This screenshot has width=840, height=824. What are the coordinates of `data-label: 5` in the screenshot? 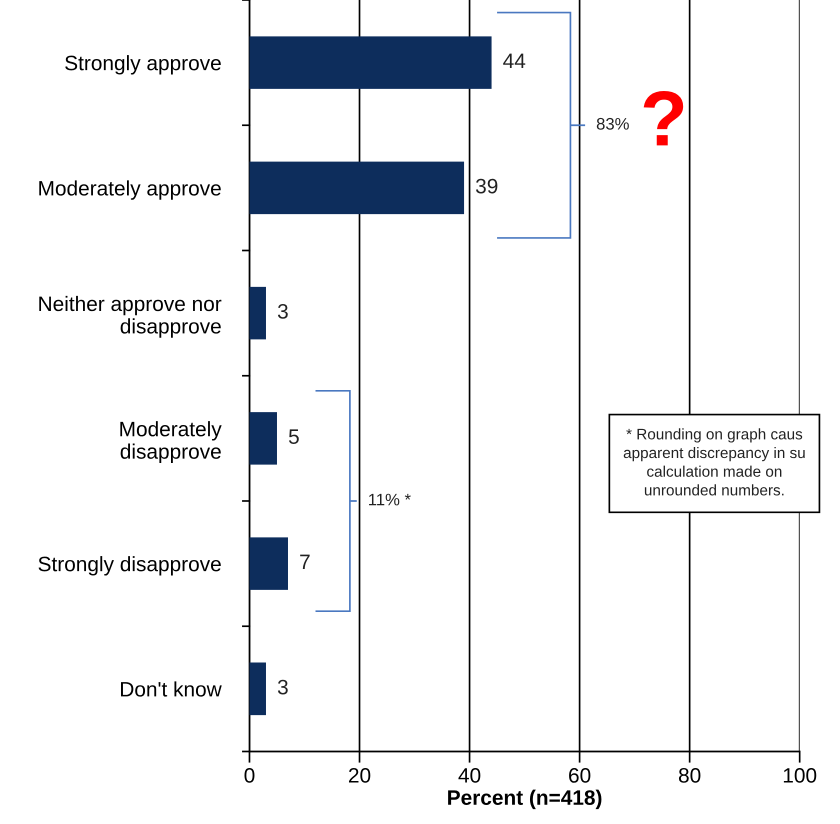 It's located at (293, 436).